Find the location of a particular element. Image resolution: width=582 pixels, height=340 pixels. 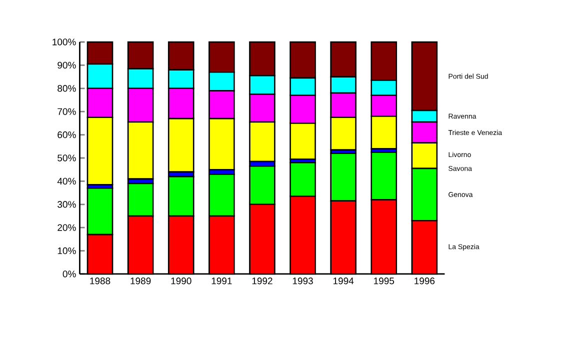

x-tick-label: 1994 is located at coordinates (343, 281).